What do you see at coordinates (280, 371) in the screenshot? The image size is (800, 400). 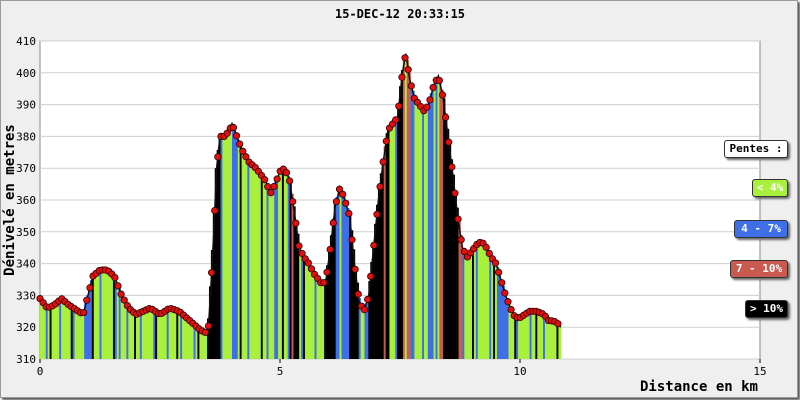 I see `x-tick-label: 5` at bounding box center [280, 371].